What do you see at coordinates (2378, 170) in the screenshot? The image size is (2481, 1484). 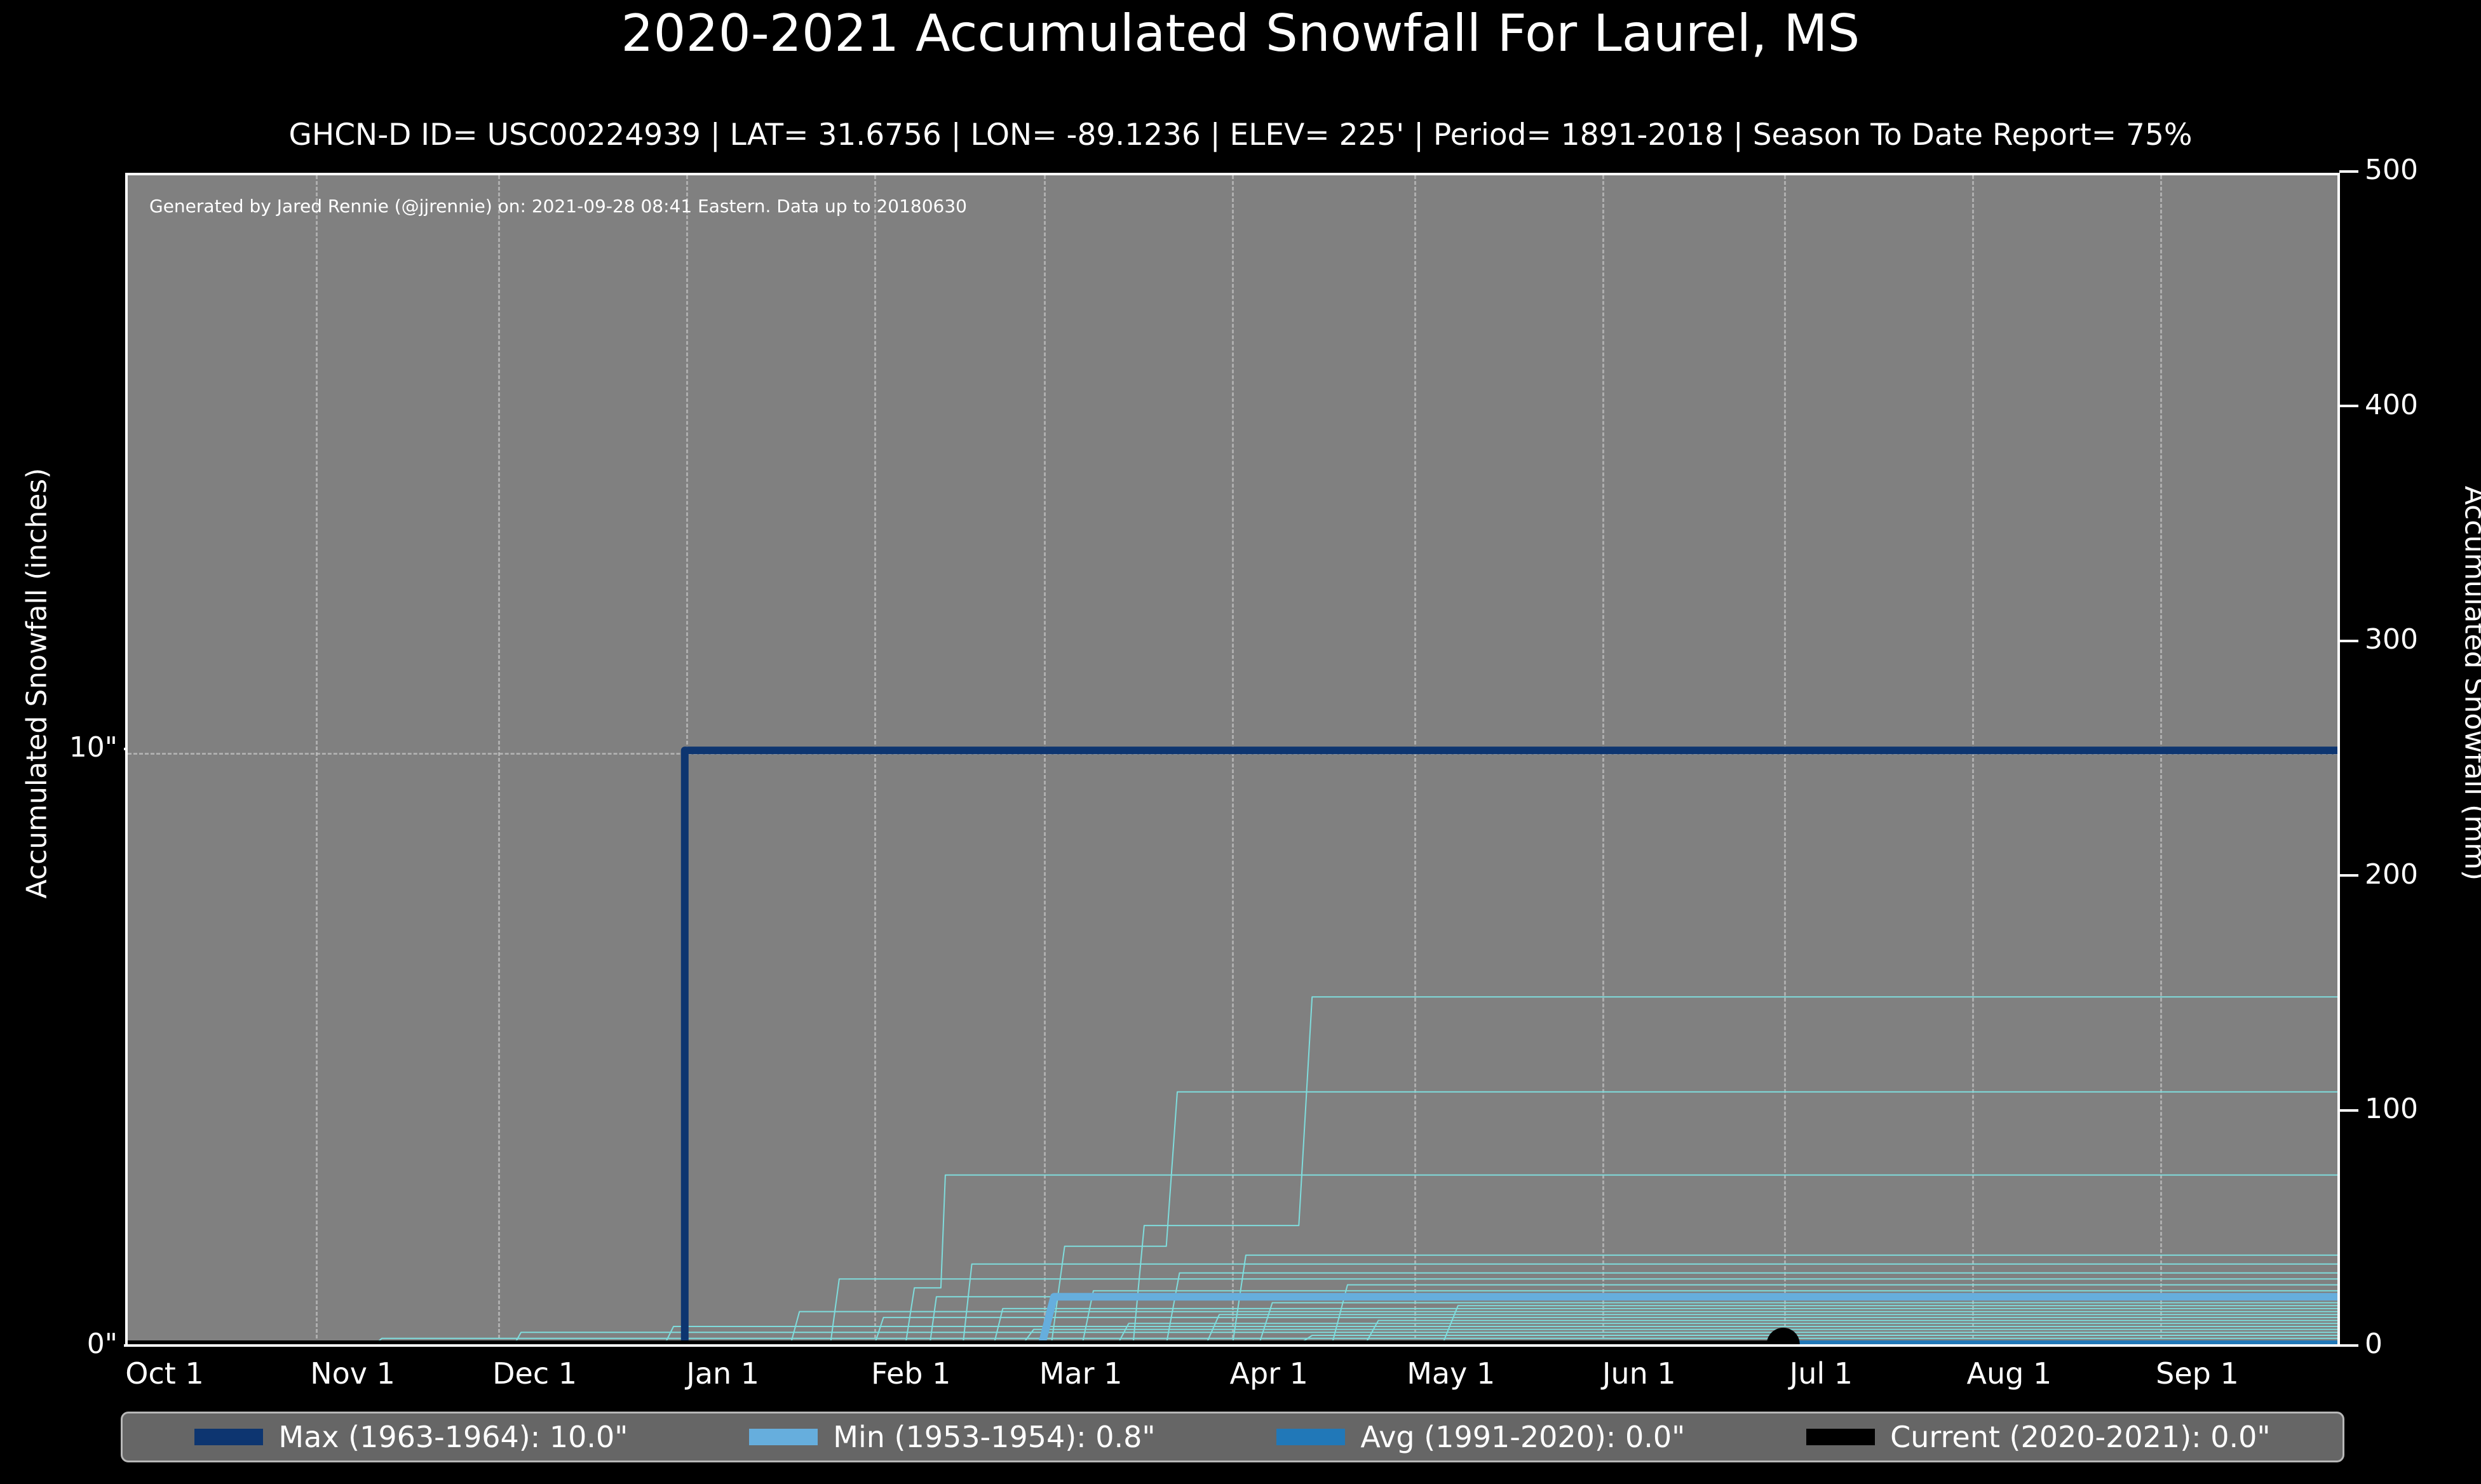 I see `y-tick-right: 500` at bounding box center [2378, 170].